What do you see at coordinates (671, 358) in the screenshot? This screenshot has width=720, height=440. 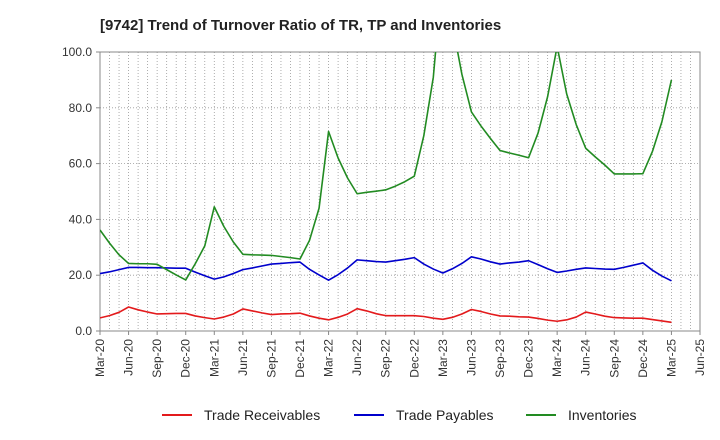 I see `x-tick-label: Mar-25` at bounding box center [671, 358].